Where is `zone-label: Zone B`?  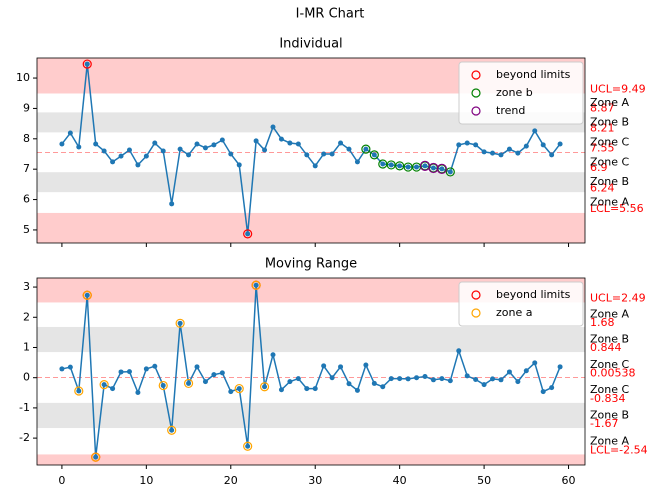 zone-label: Zone B is located at coordinates (609, 121).